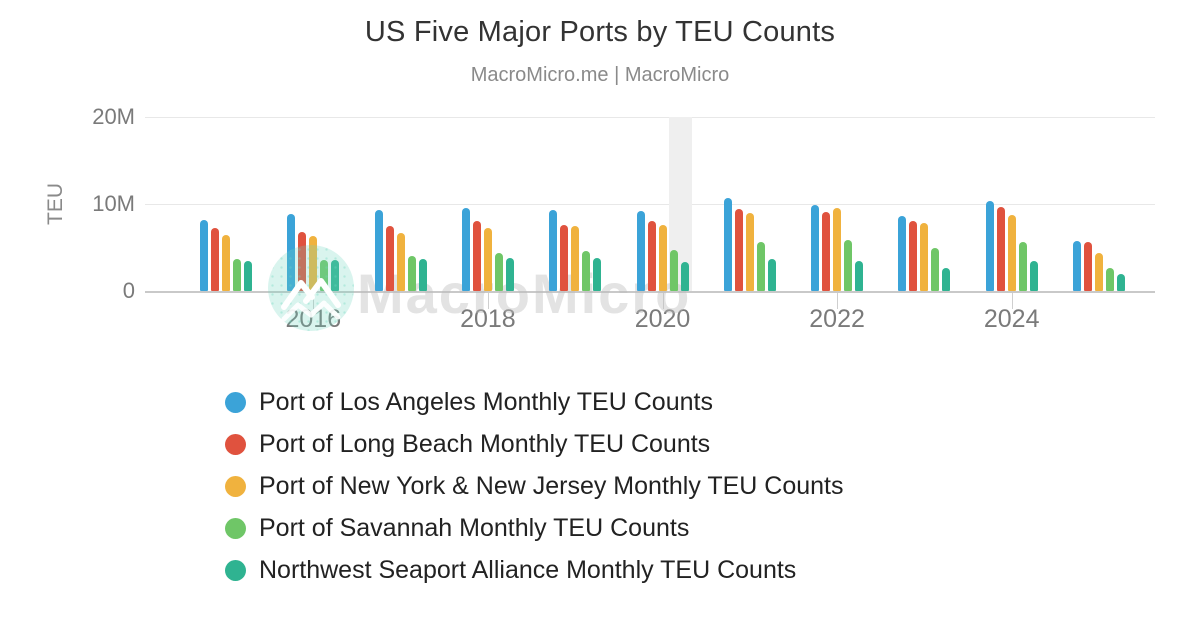 The image size is (1200, 630). I want to click on bar-group-2018, so click(487, 204).